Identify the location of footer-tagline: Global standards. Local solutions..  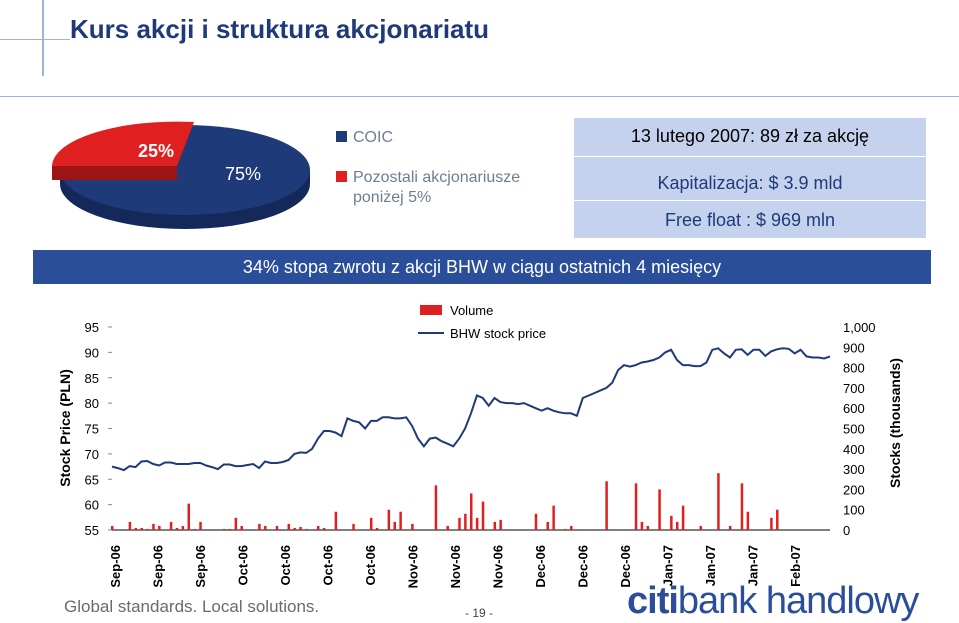
(192, 606).